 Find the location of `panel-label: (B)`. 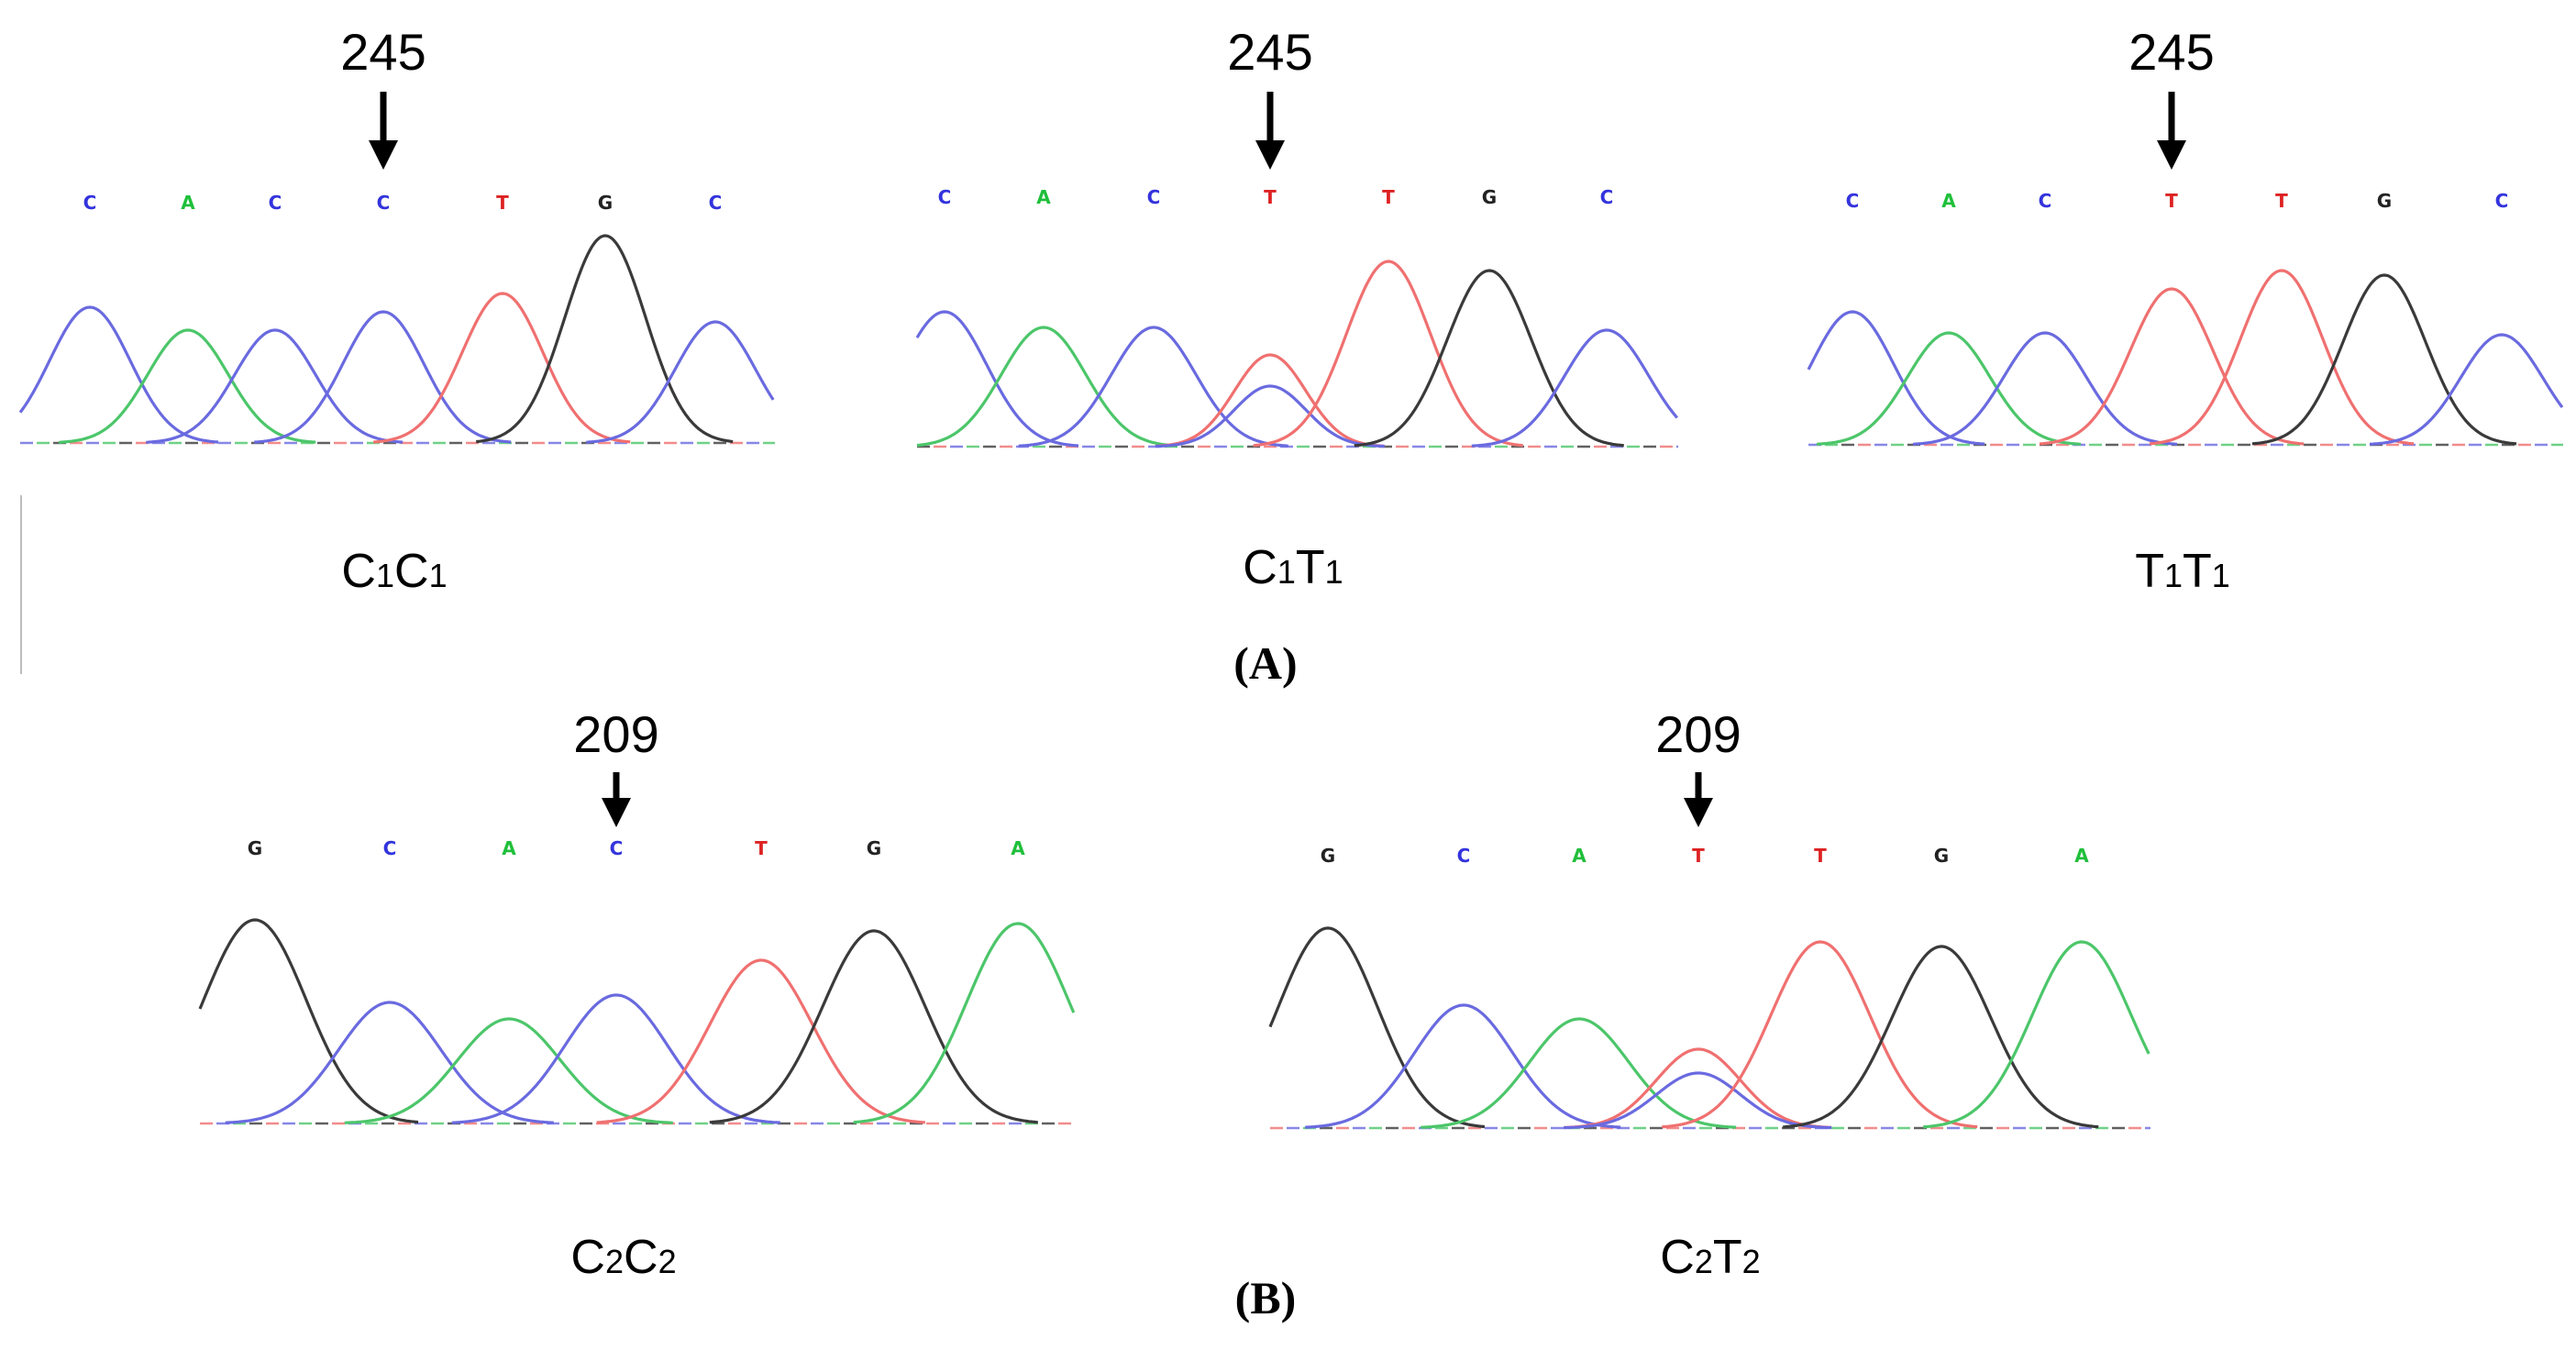

panel-label: (B) is located at coordinates (1266, 1298).